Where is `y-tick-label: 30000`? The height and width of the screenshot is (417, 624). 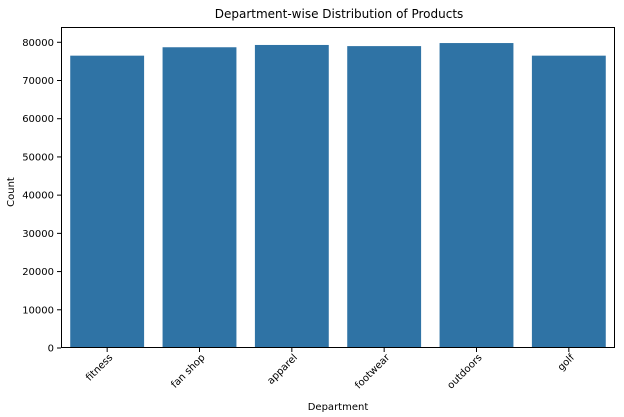
y-tick-label: 30000 is located at coordinates (38, 234).